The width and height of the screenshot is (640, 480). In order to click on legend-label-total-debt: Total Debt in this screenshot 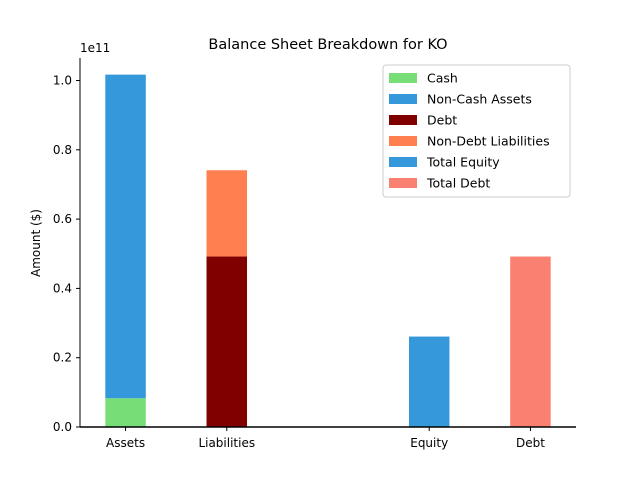, I will do `click(458, 183)`.